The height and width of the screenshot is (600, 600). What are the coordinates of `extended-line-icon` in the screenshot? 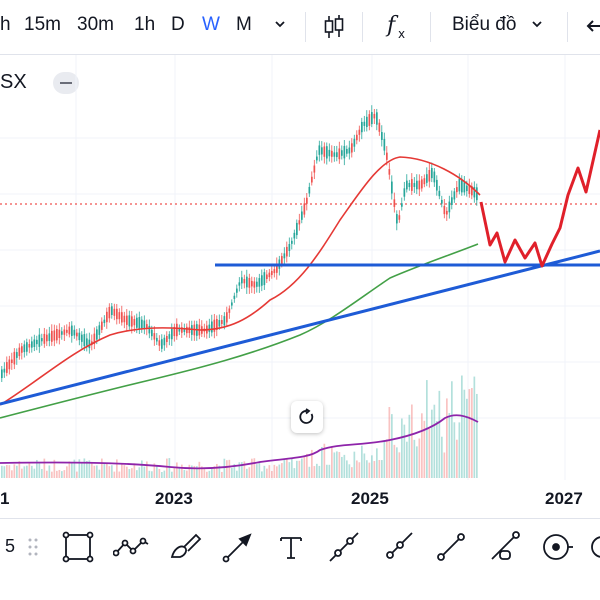 It's located at (504, 547).